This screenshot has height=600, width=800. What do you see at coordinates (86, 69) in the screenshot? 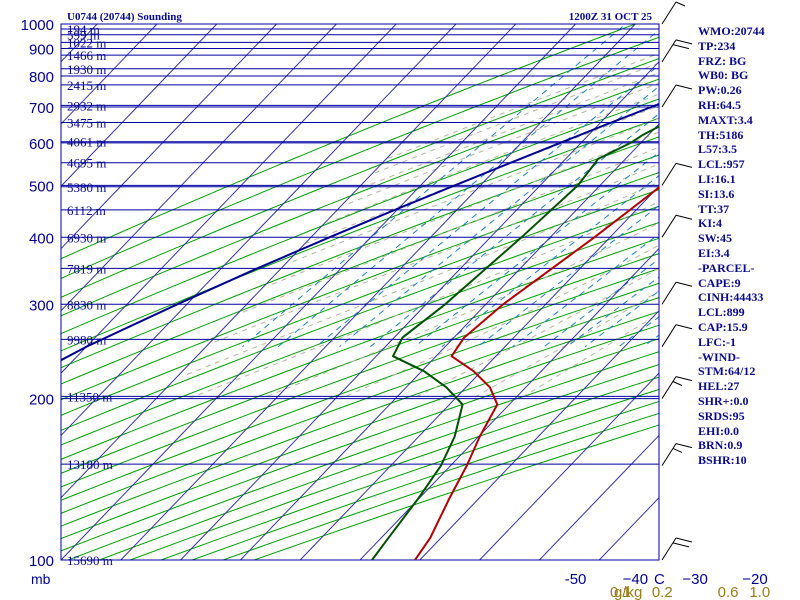
I see `height-label: 1930 m` at bounding box center [86, 69].